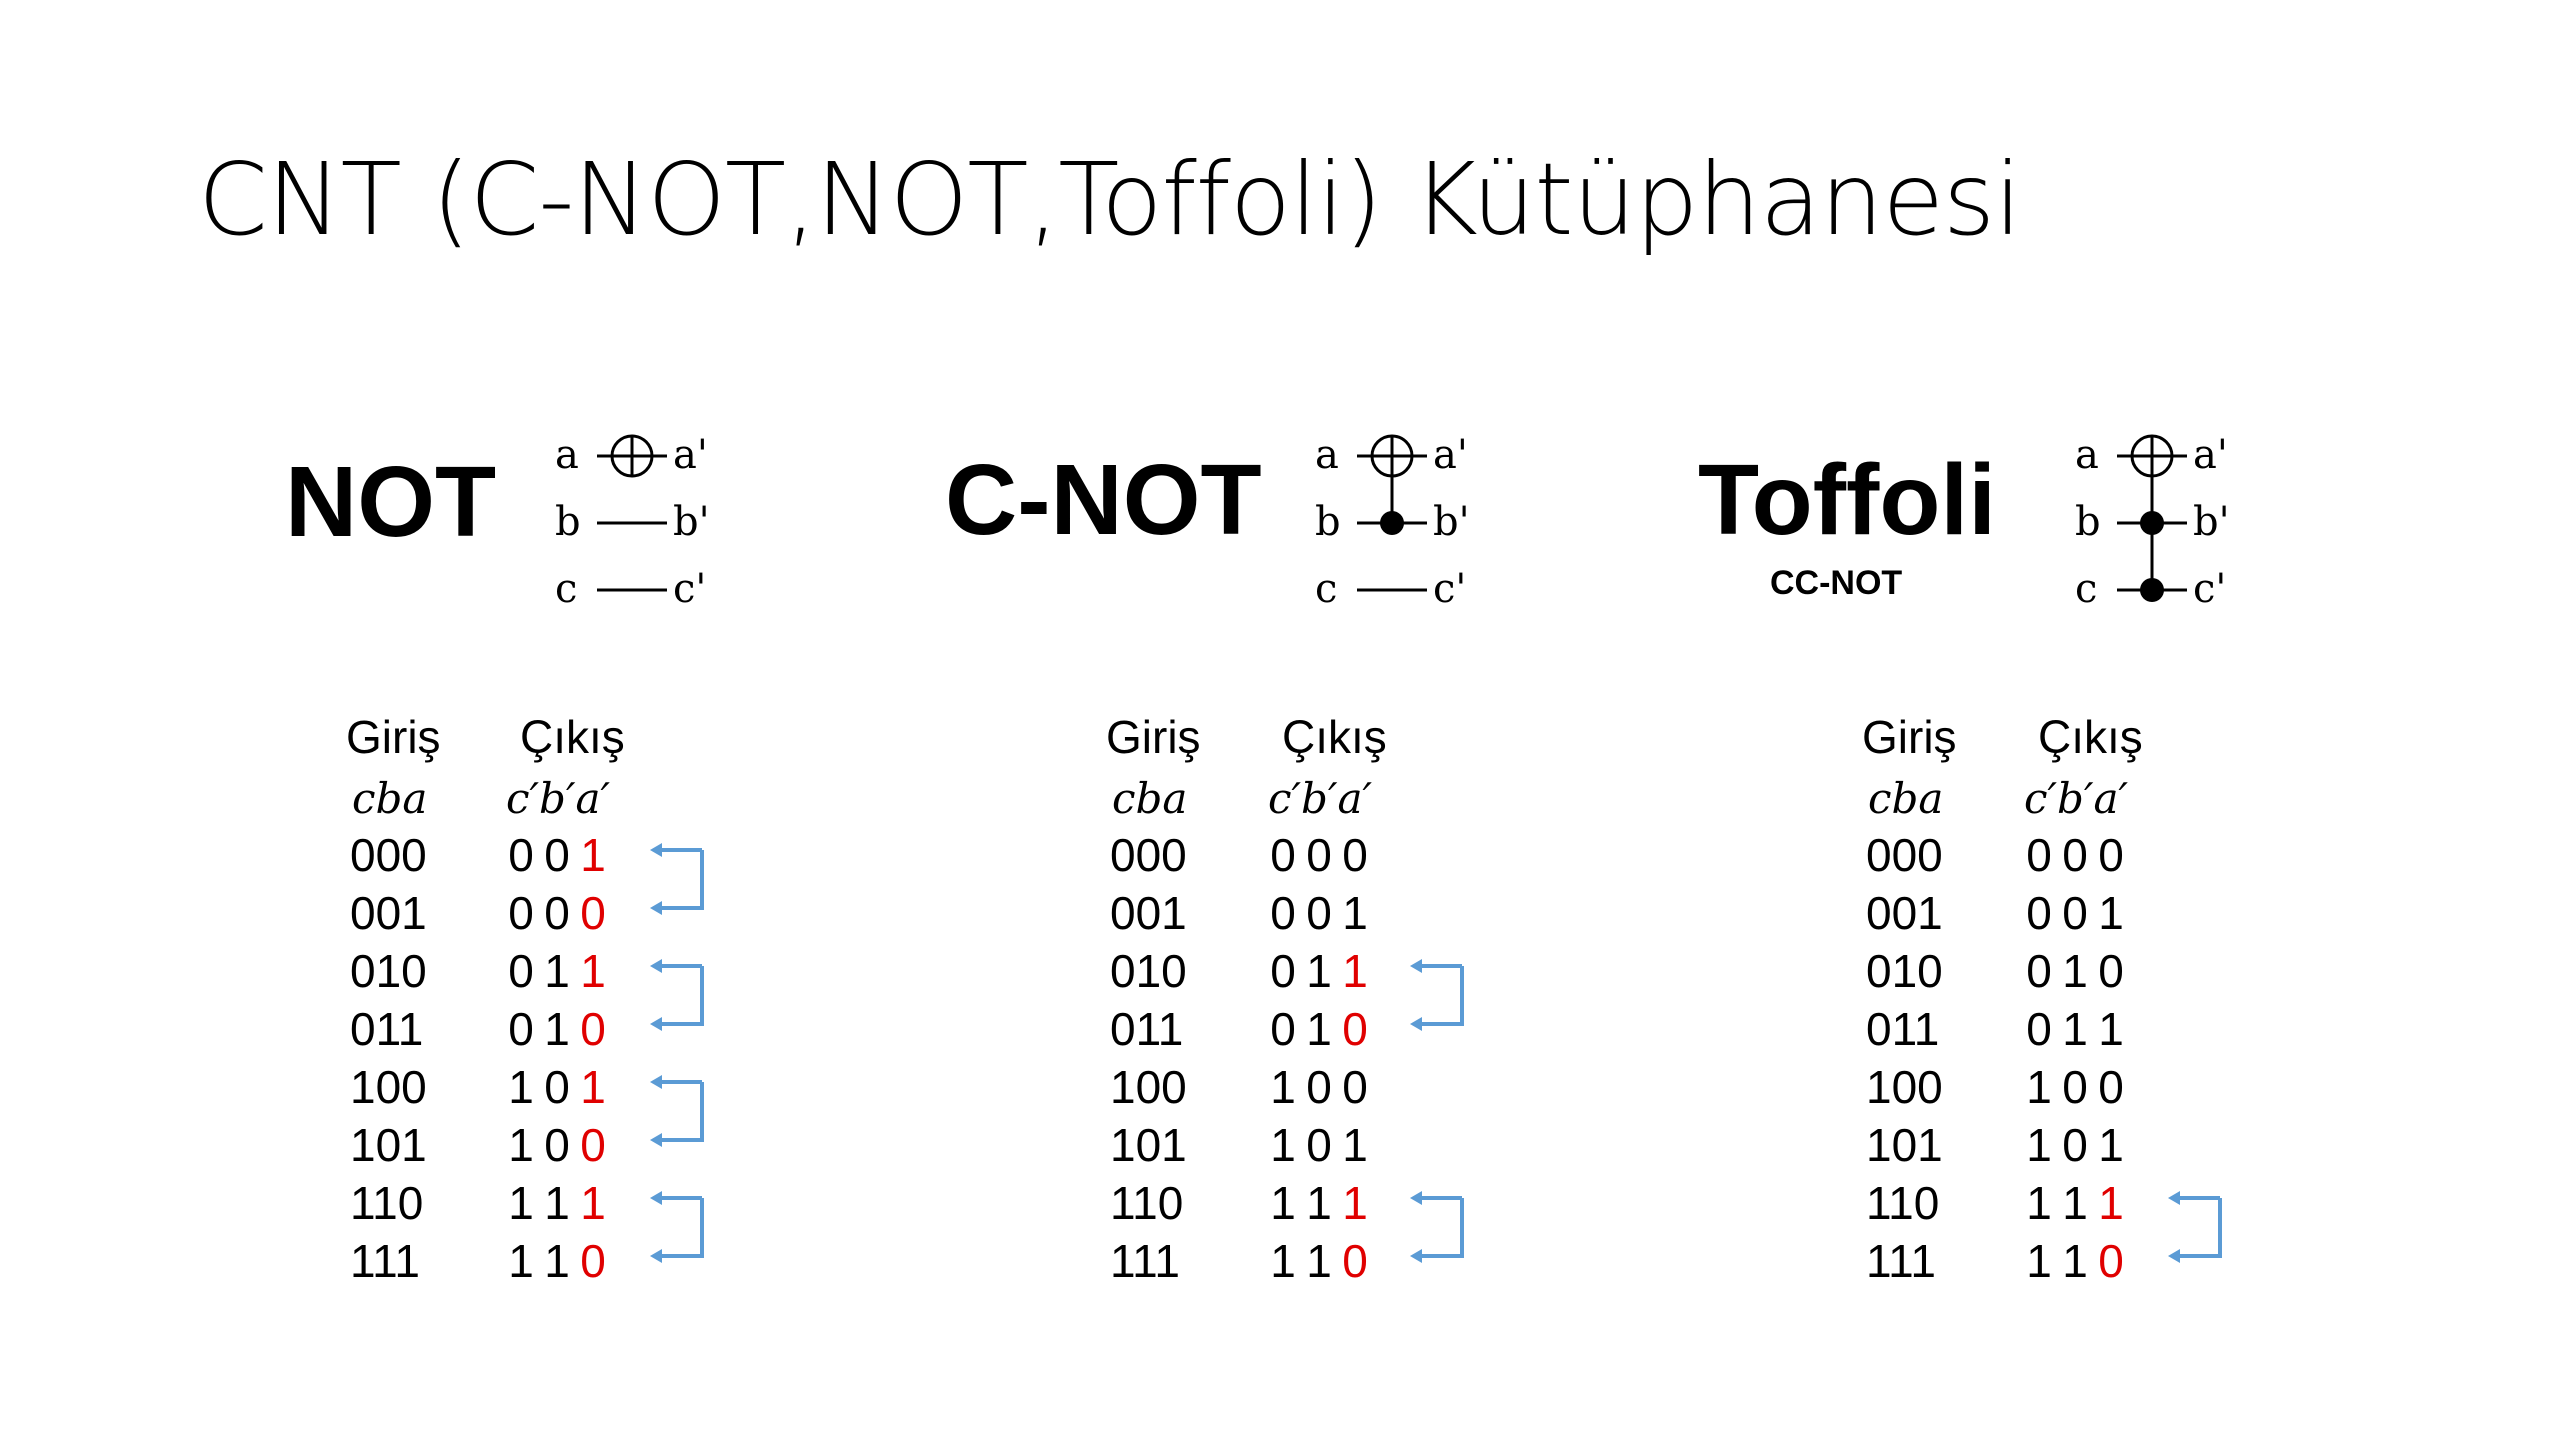  Describe the element at coordinates (1328, 522) in the screenshot. I see `wire-input-label: b` at that location.